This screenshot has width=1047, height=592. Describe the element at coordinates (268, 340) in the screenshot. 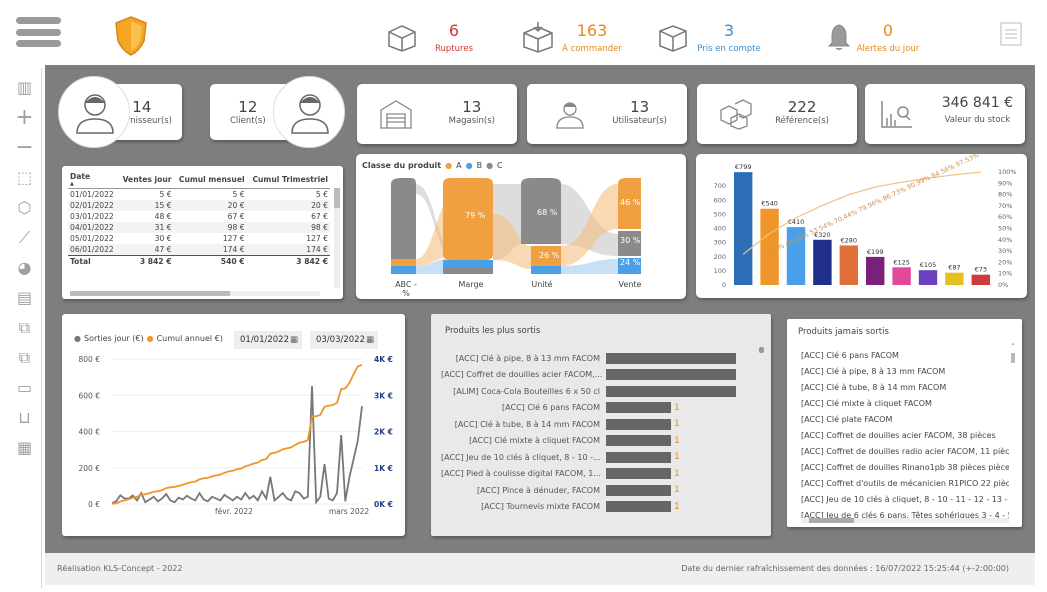

I see `date-from-picker: 01/01/2022 ▦` at that location.